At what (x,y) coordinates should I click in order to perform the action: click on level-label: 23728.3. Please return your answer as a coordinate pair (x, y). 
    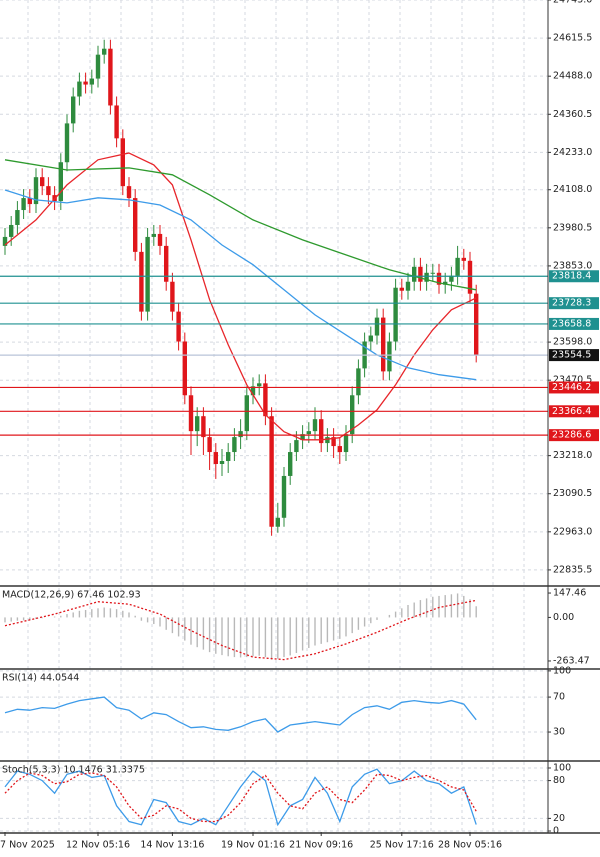
    Looking at the image, I should click on (571, 303).